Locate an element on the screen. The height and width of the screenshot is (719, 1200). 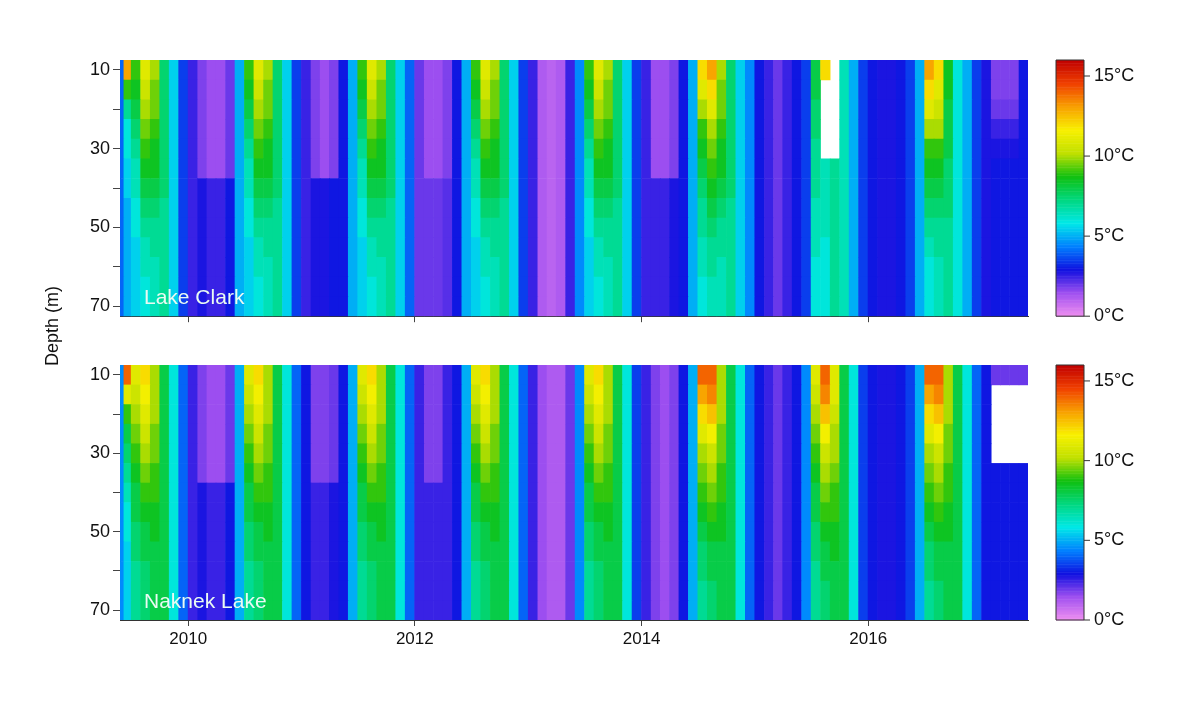
y-axis-title: Depth (m) is located at coordinates (52, 326).